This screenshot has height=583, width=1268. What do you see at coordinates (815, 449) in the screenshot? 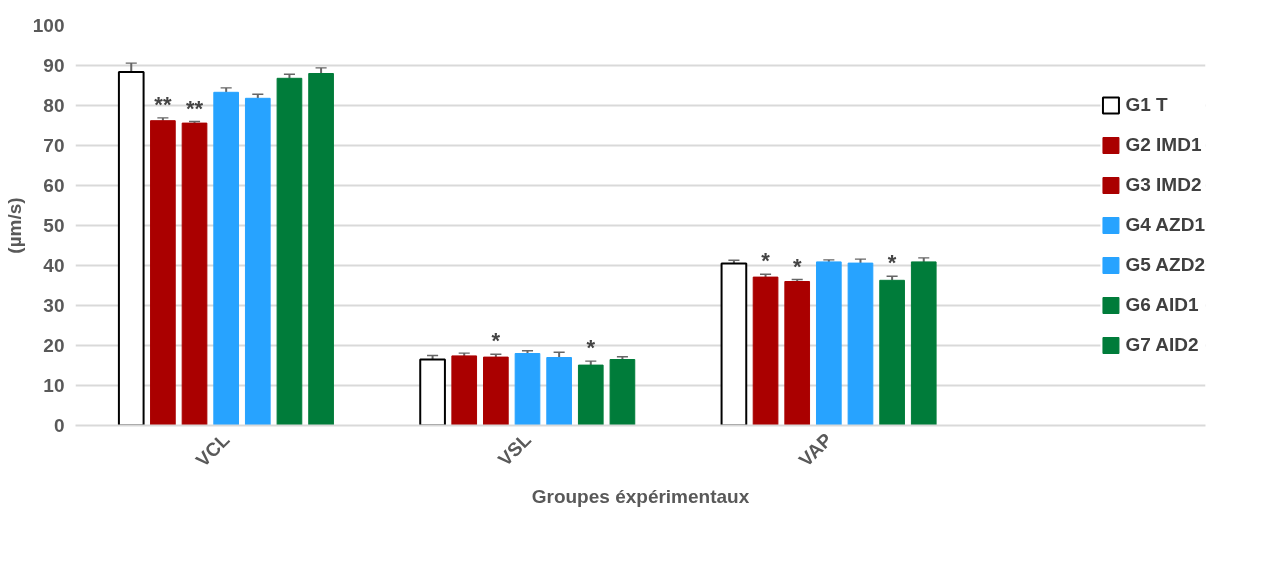
I see `x-tick-label: VAP` at bounding box center [815, 449].